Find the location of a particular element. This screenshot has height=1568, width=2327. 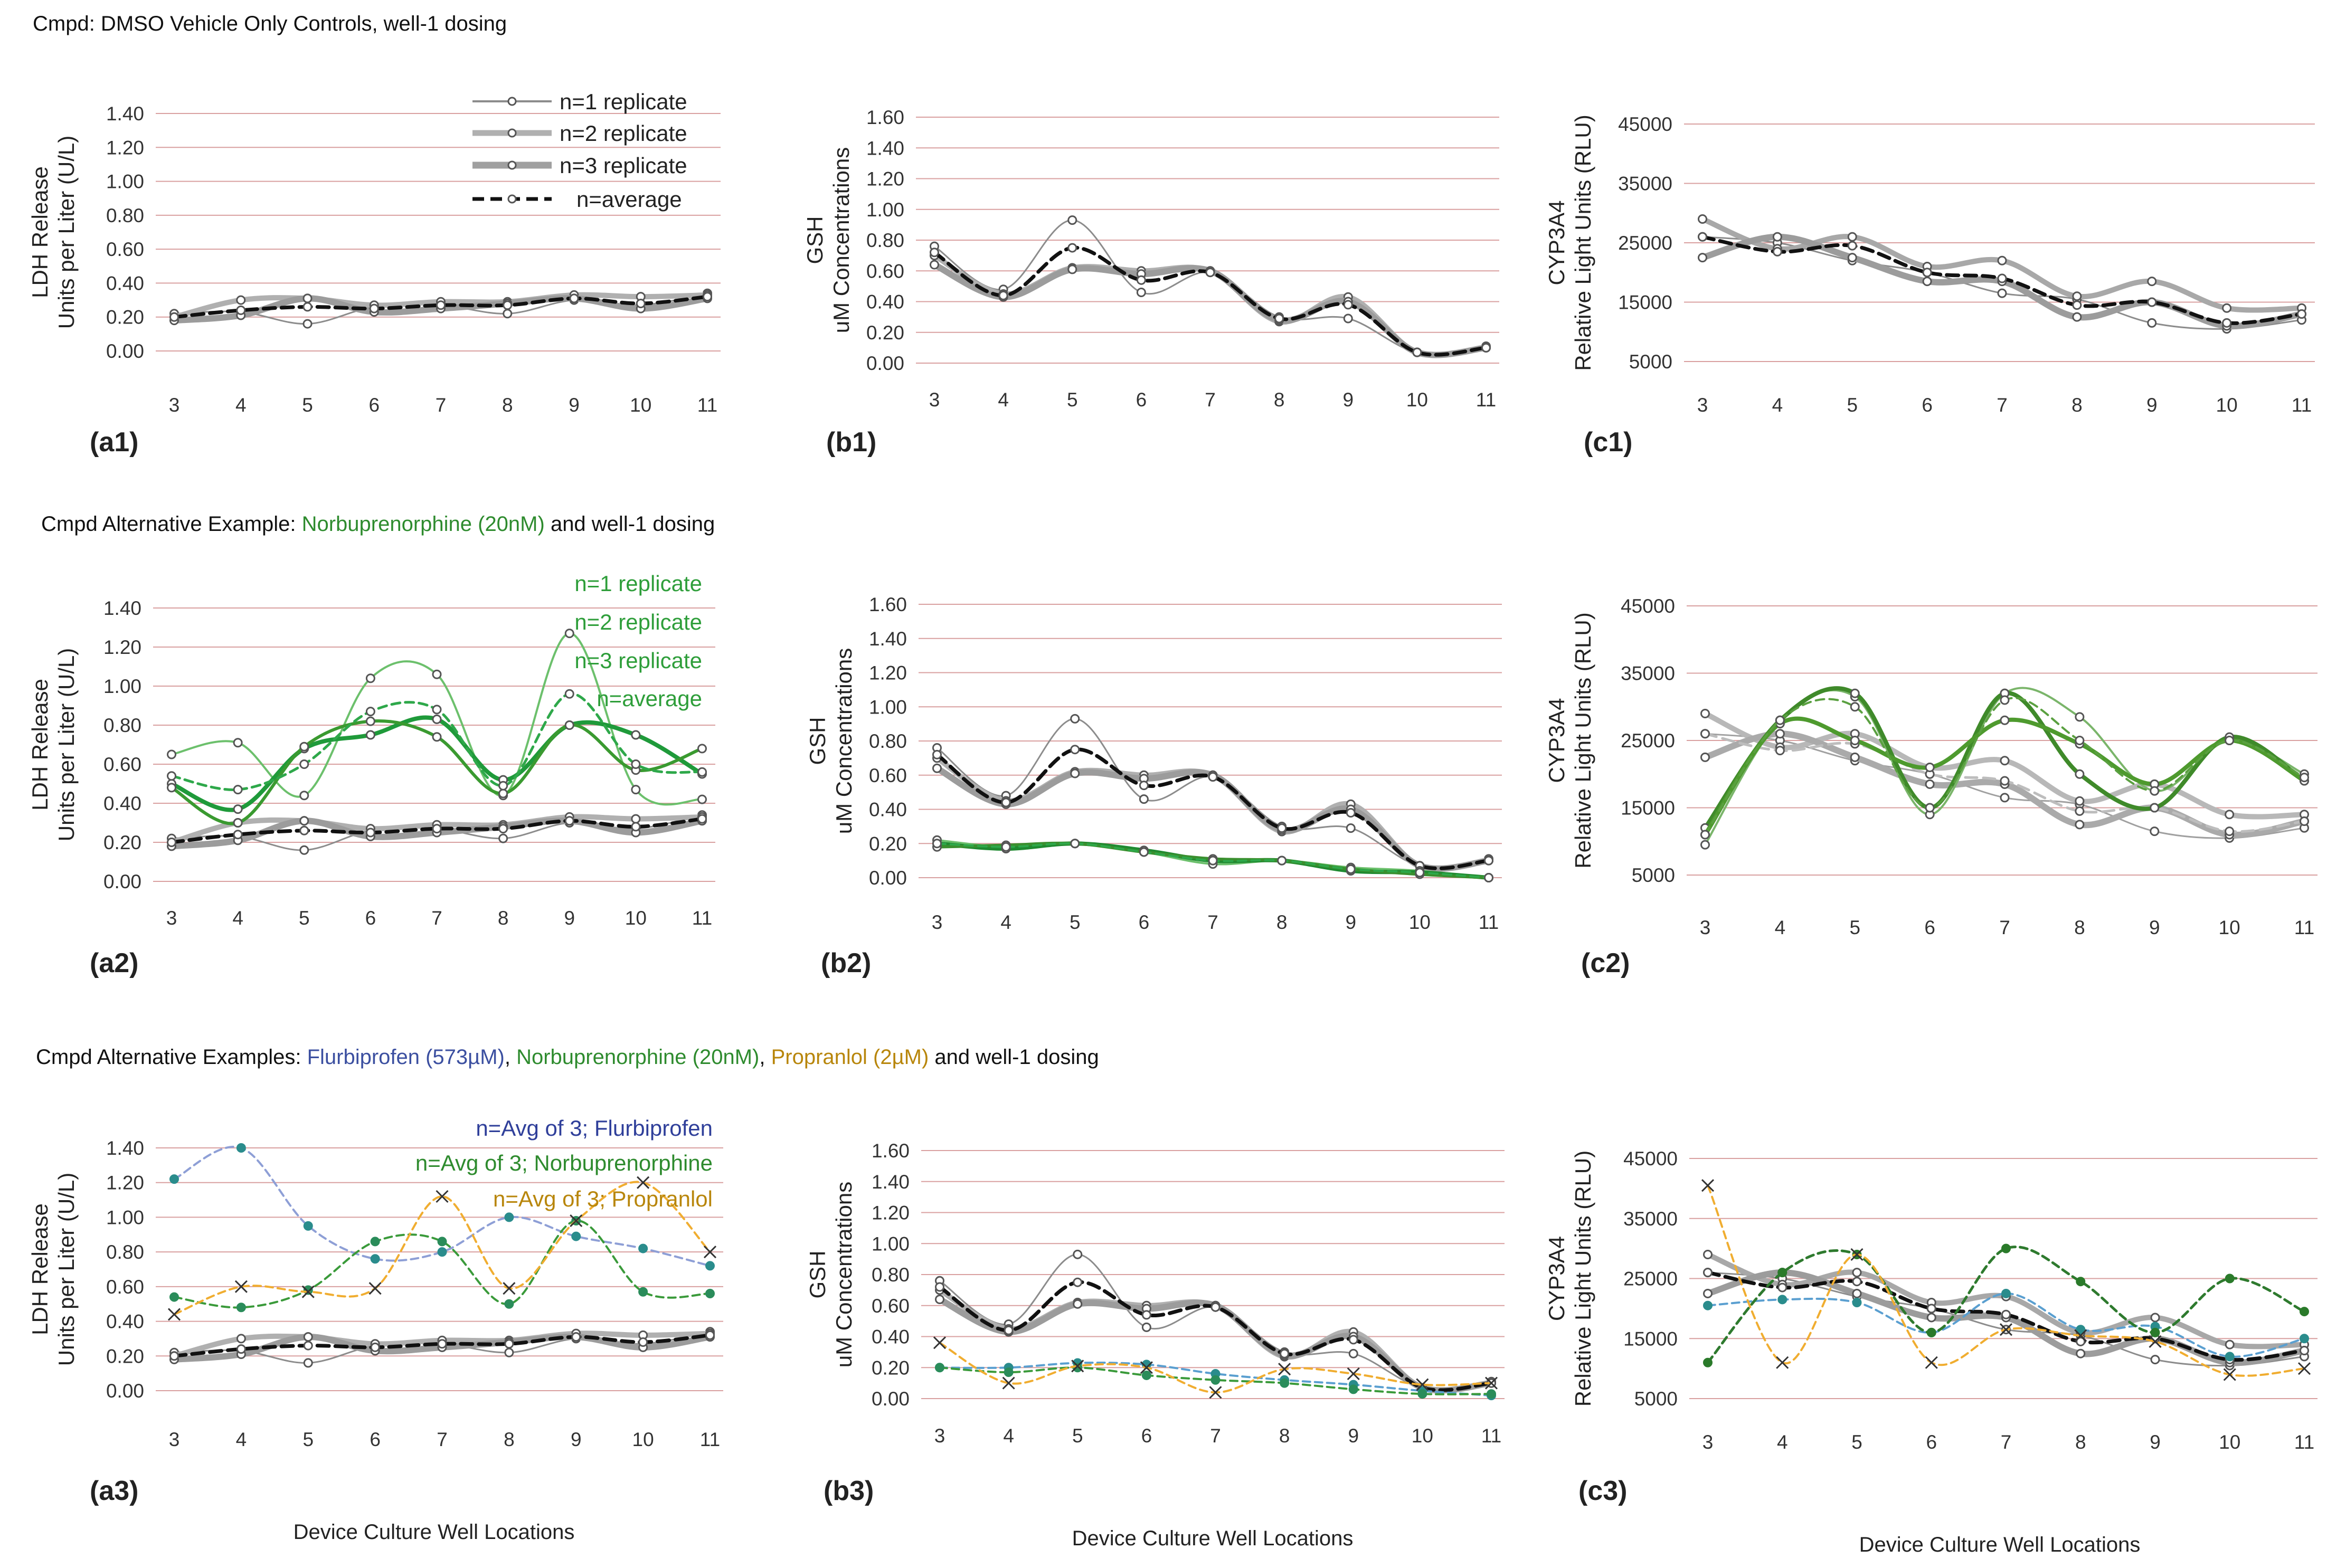

x-axis-title-a: Device Culture Well Locations is located at coordinates (434, 1532).